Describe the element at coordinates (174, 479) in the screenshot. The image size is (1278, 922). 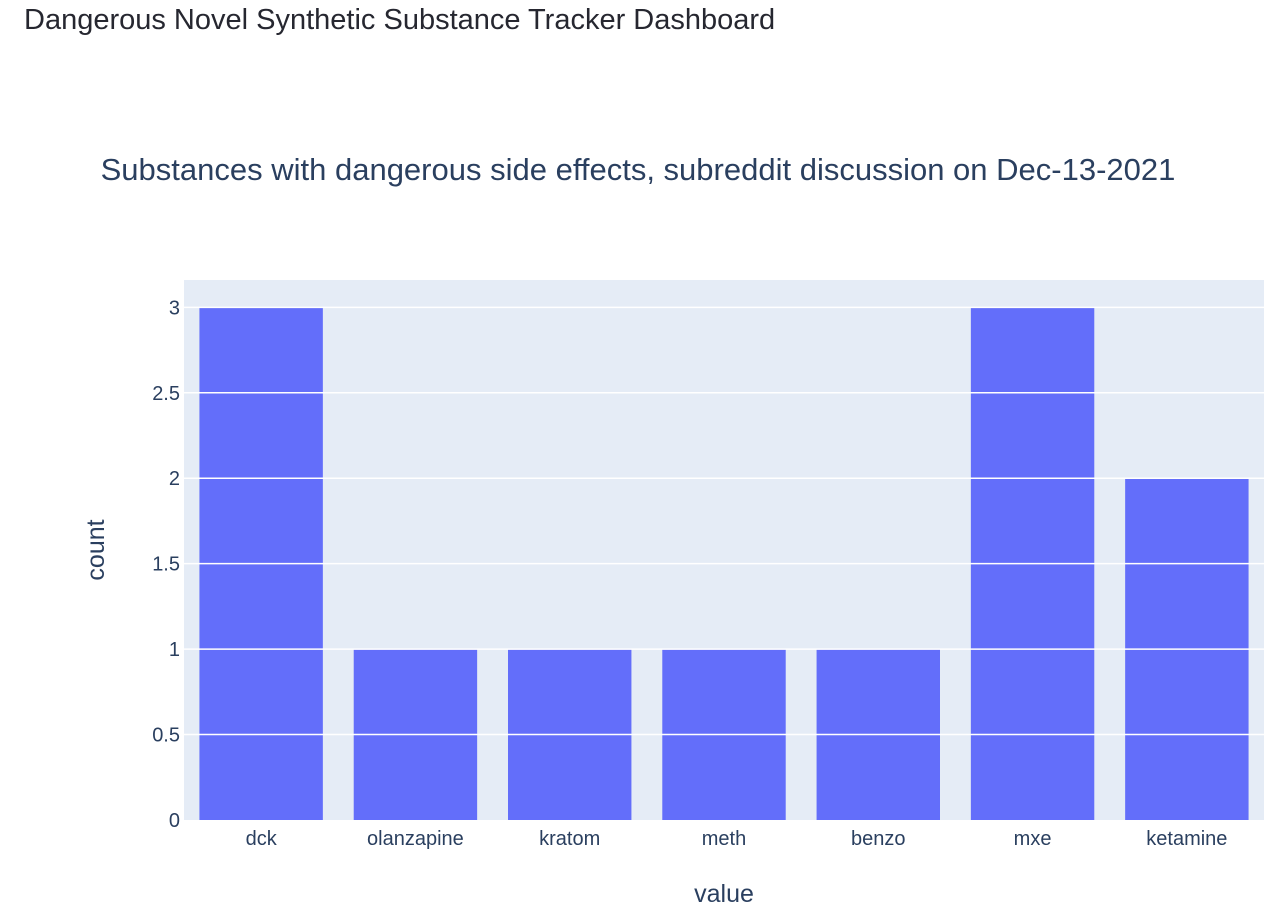
I see `y-tick-label: 2` at that location.